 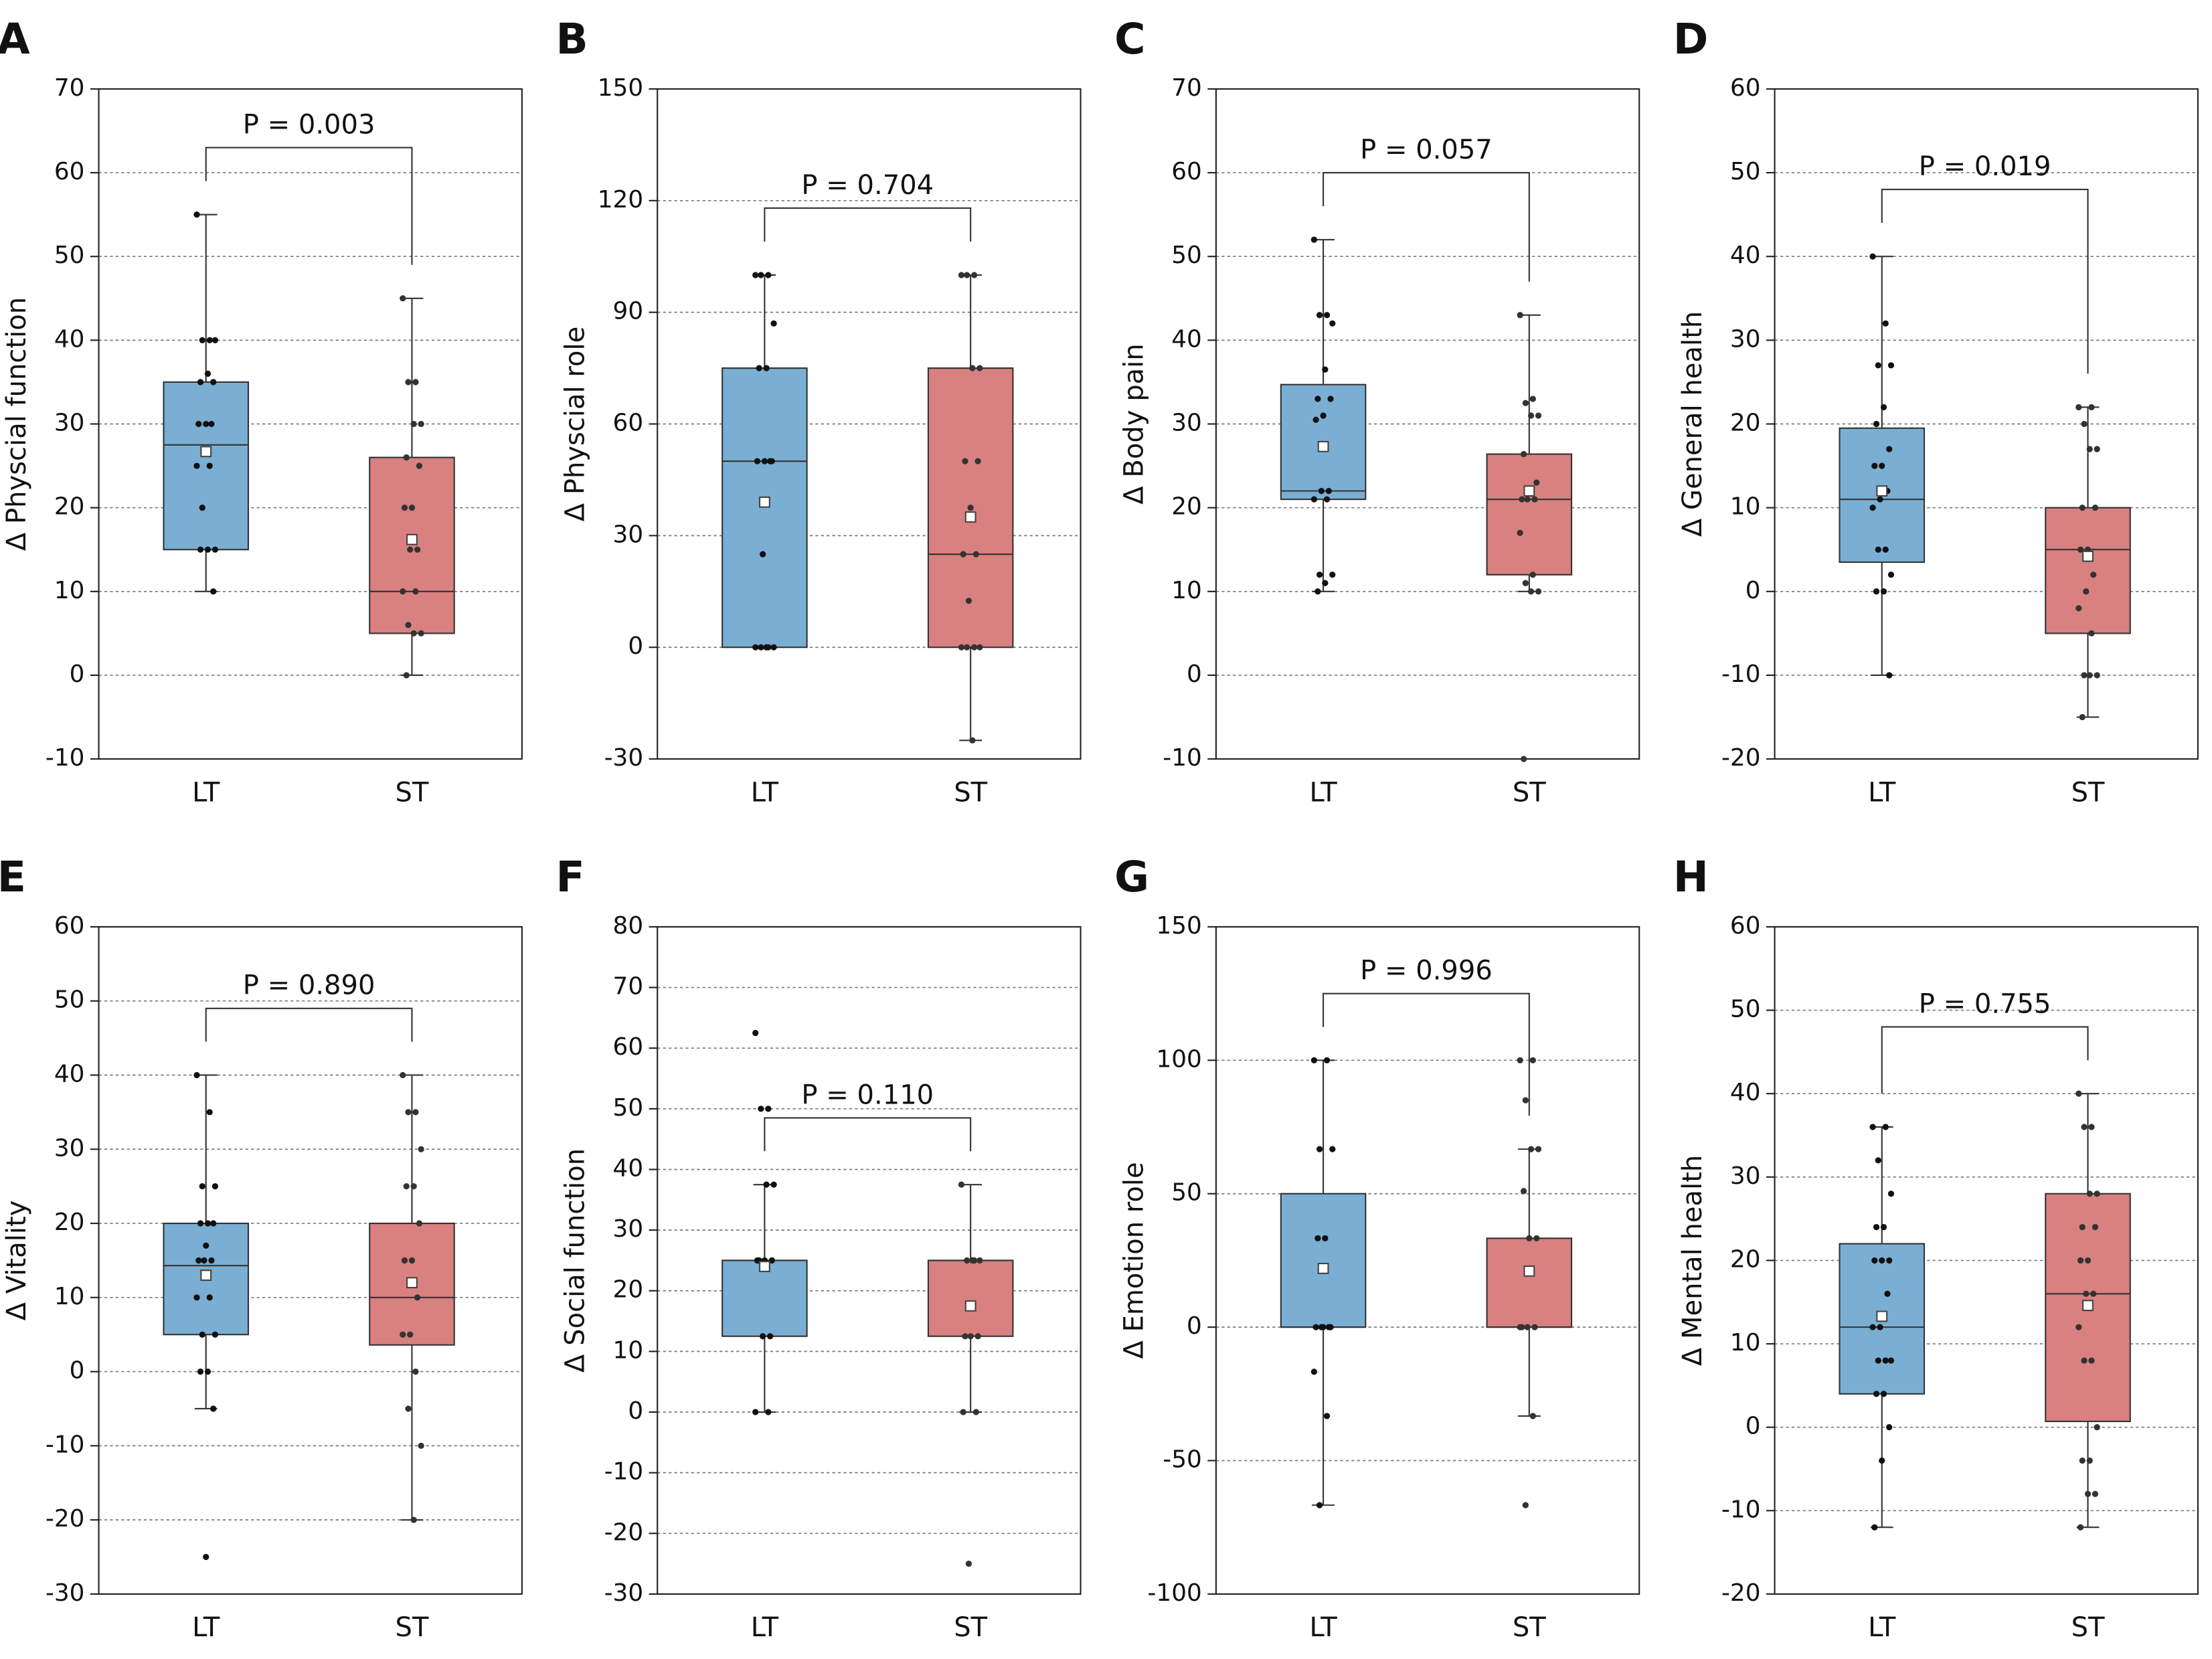 What do you see at coordinates (16, 424) in the screenshot?
I see `y-axis-label: Δ Physcial function` at bounding box center [16, 424].